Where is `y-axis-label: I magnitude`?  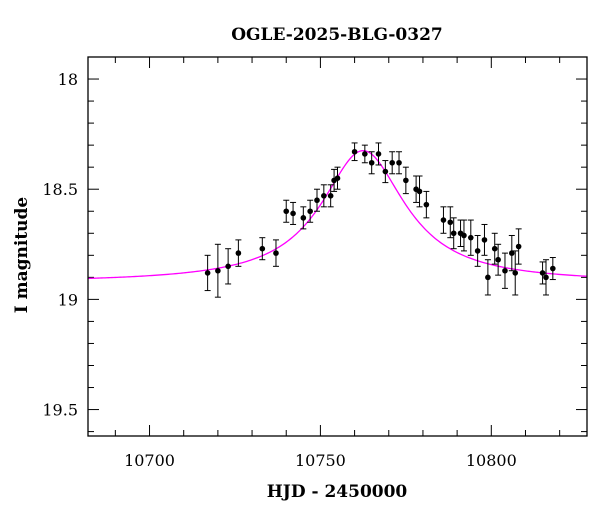
y-axis-label: I magnitude is located at coordinates (22, 255).